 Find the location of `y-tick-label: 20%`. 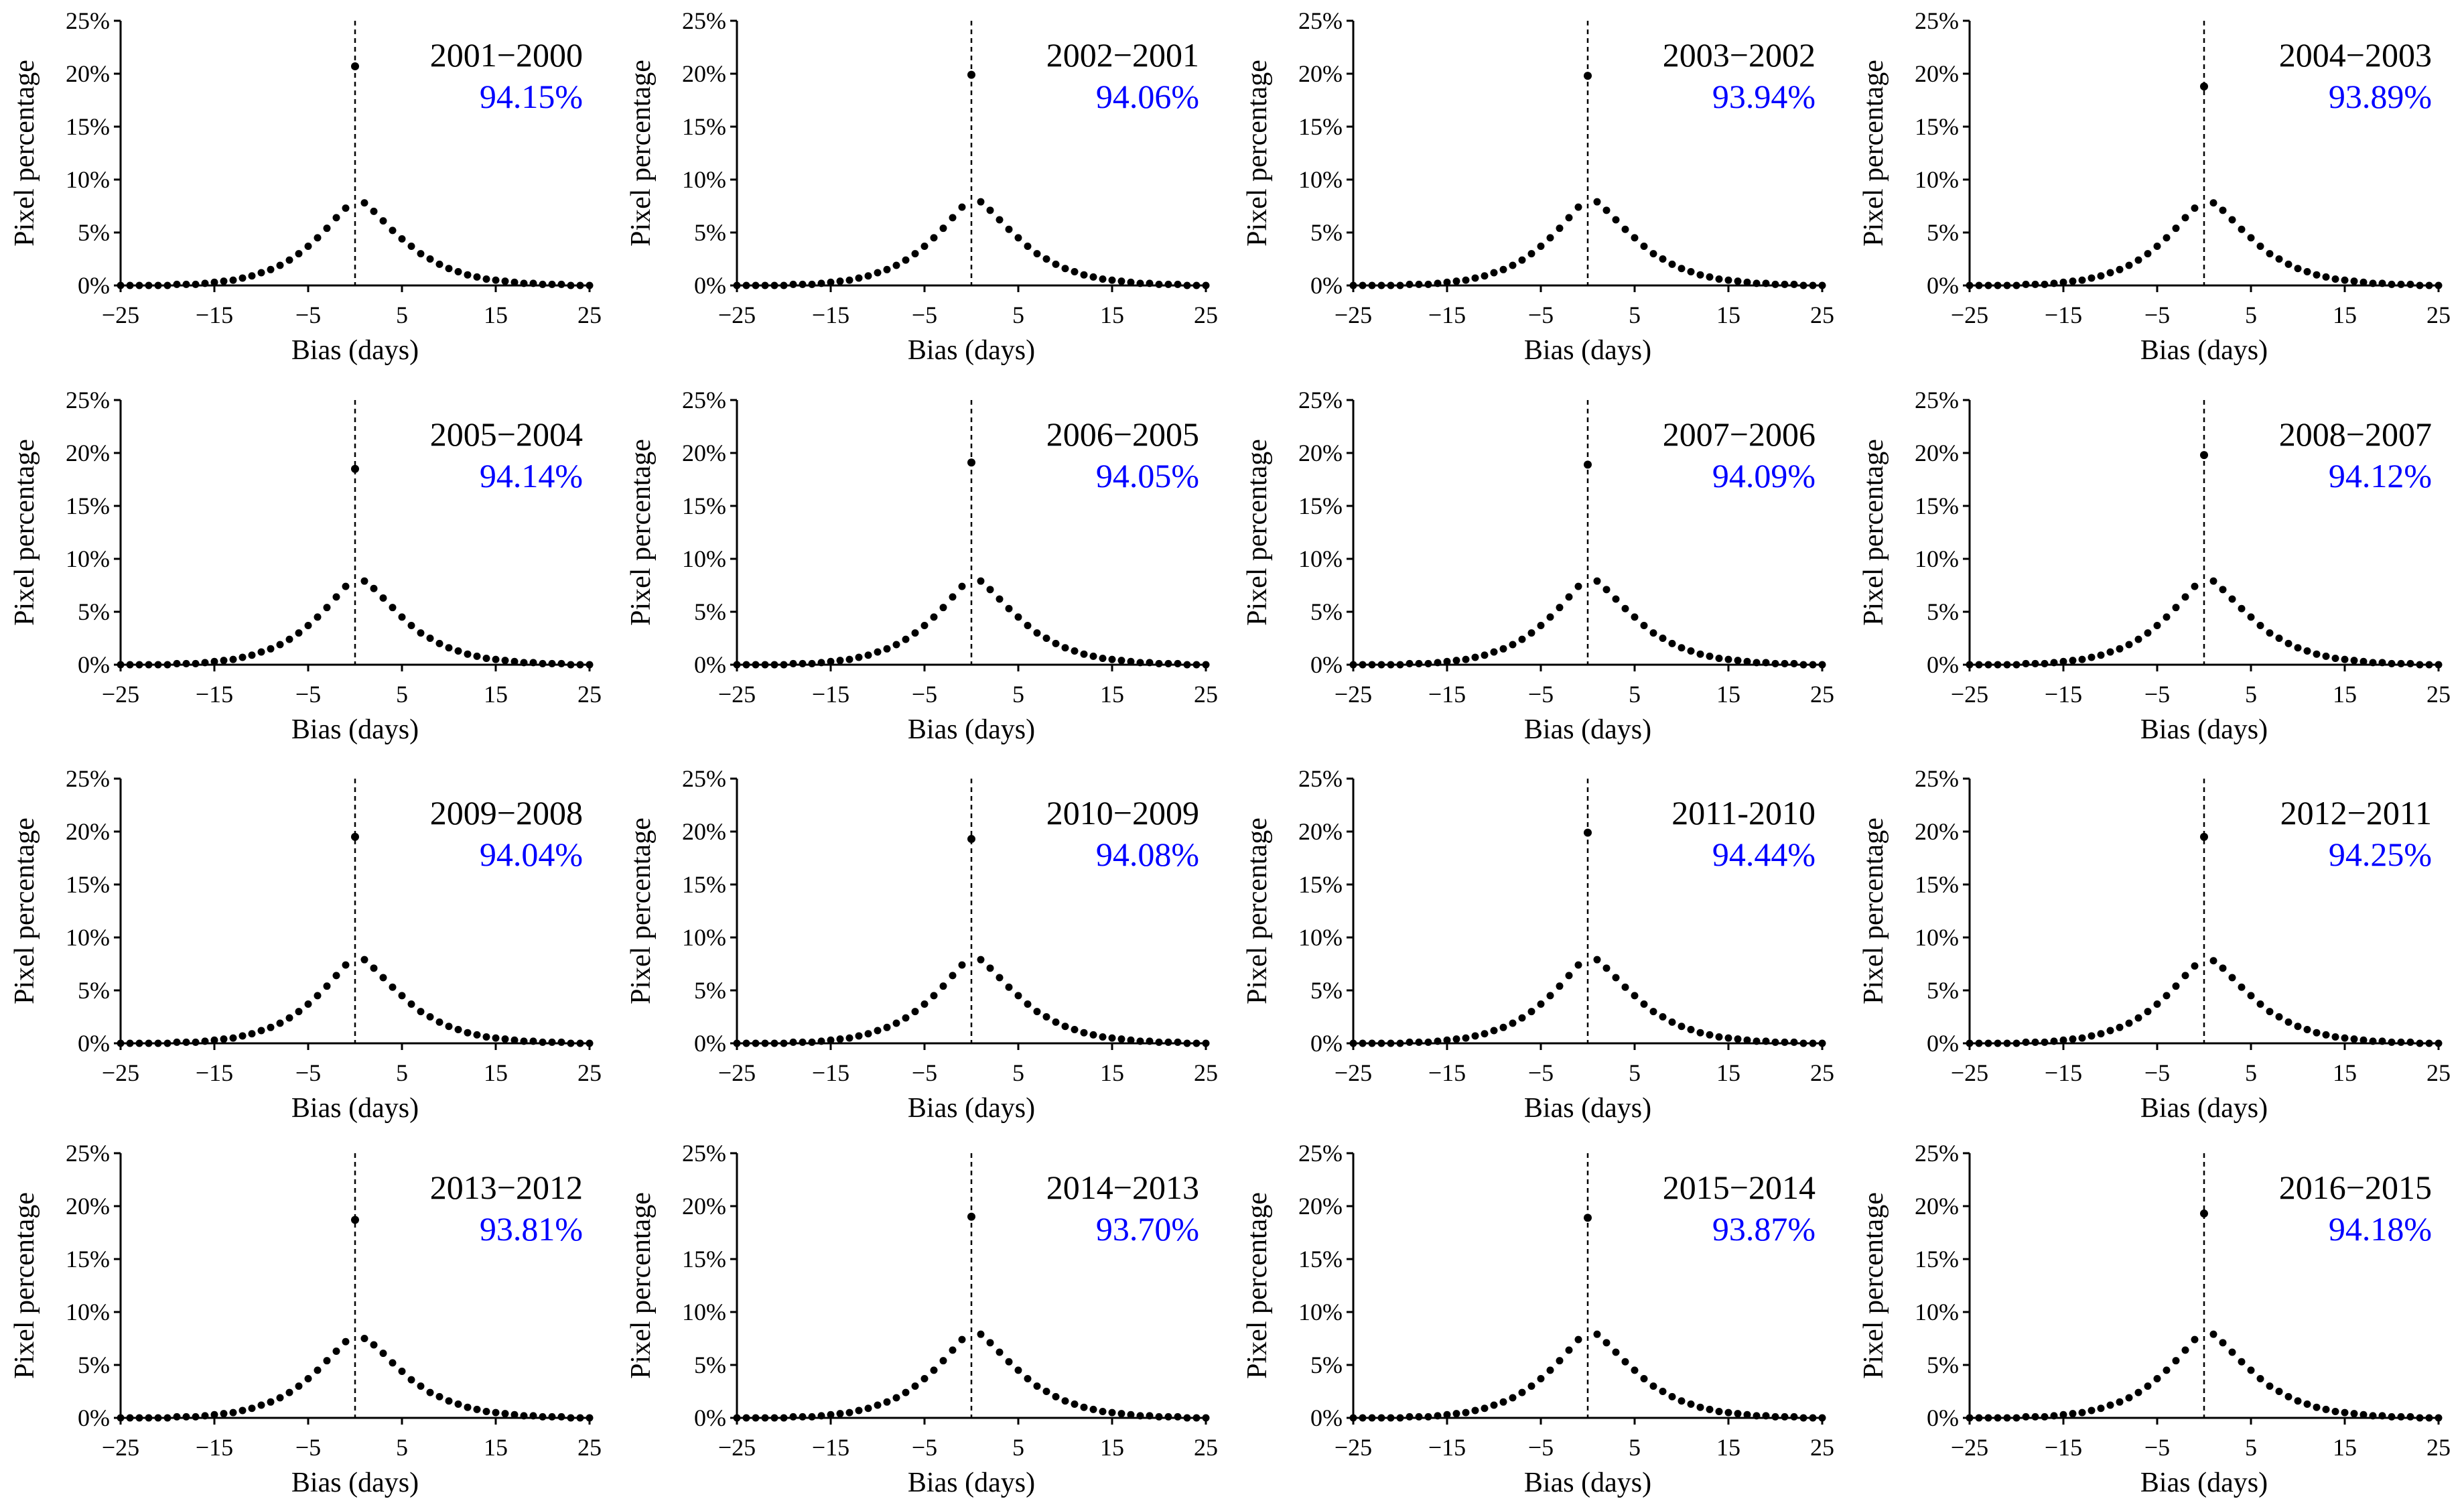

y-tick-label: 20% is located at coordinates (1937, 73).